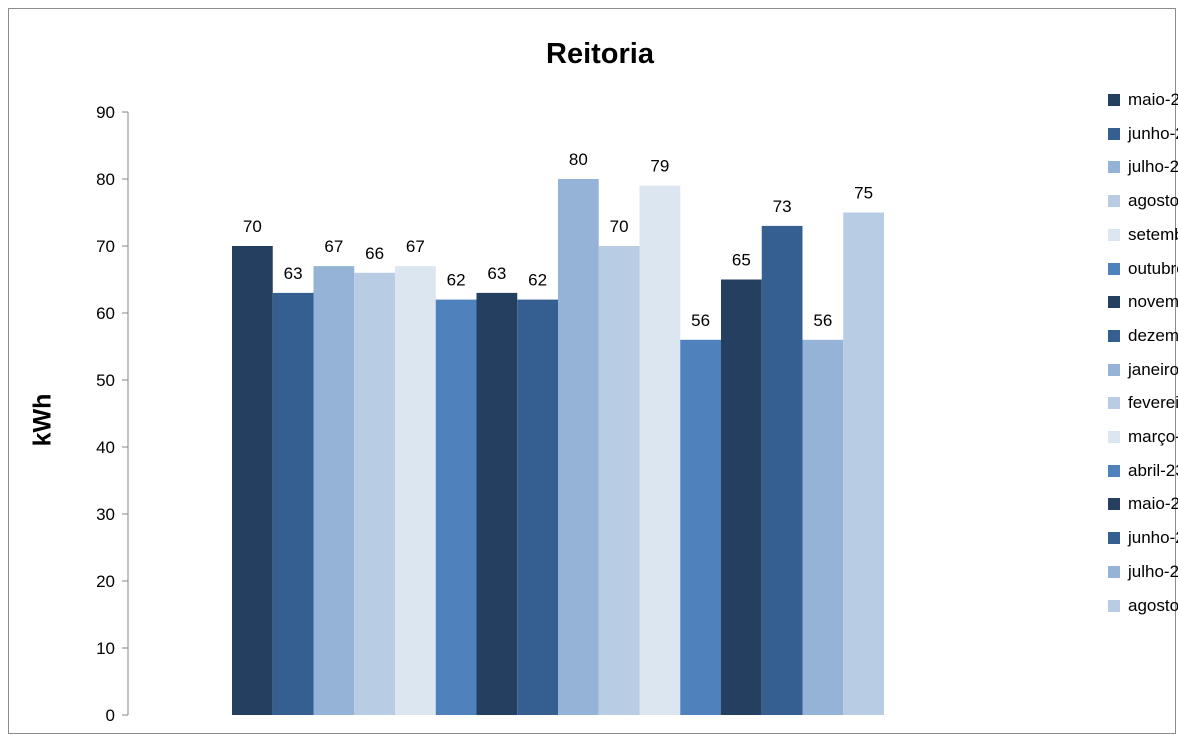 This screenshot has height=736, width=1178. I want to click on data-label-fevereiro-23: 70, so click(619, 226).